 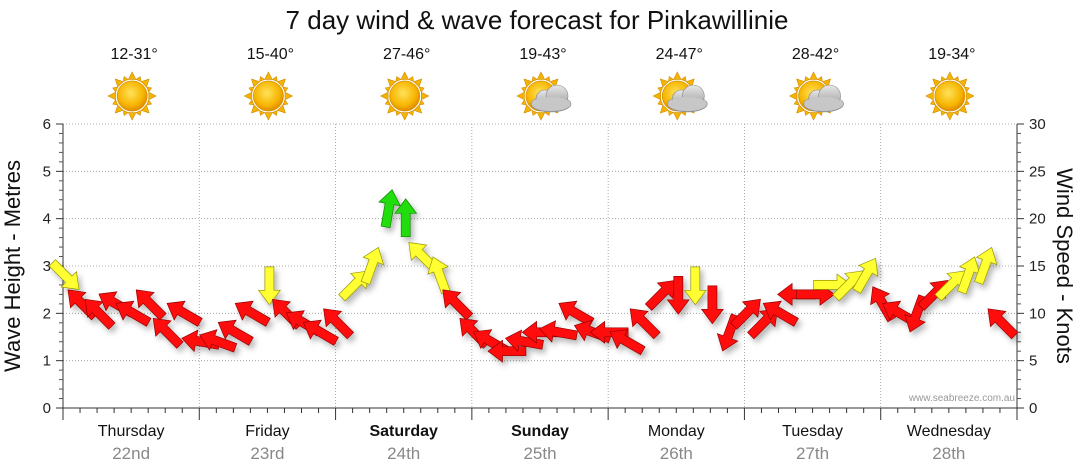 What do you see at coordinates (133, 54) in the screenshot?
I see `day-temperature: 12-31°` at bounding box center [133, 54].